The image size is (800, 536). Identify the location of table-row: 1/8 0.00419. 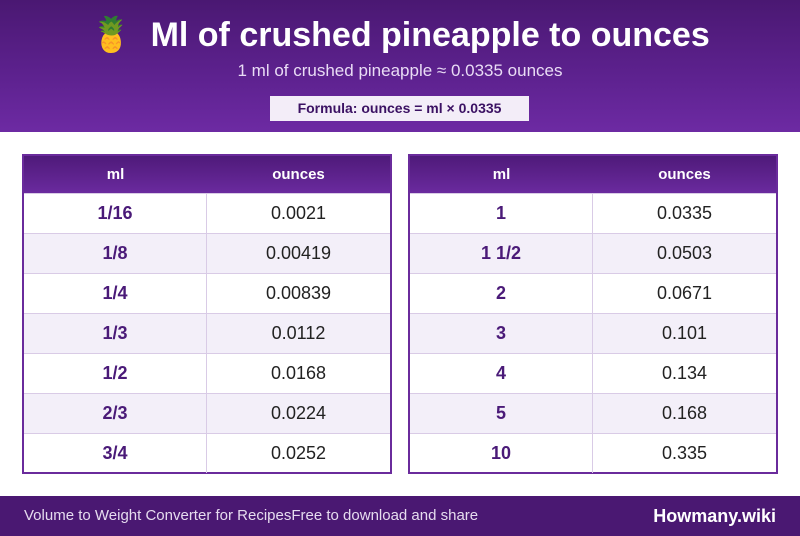
(207, 253).